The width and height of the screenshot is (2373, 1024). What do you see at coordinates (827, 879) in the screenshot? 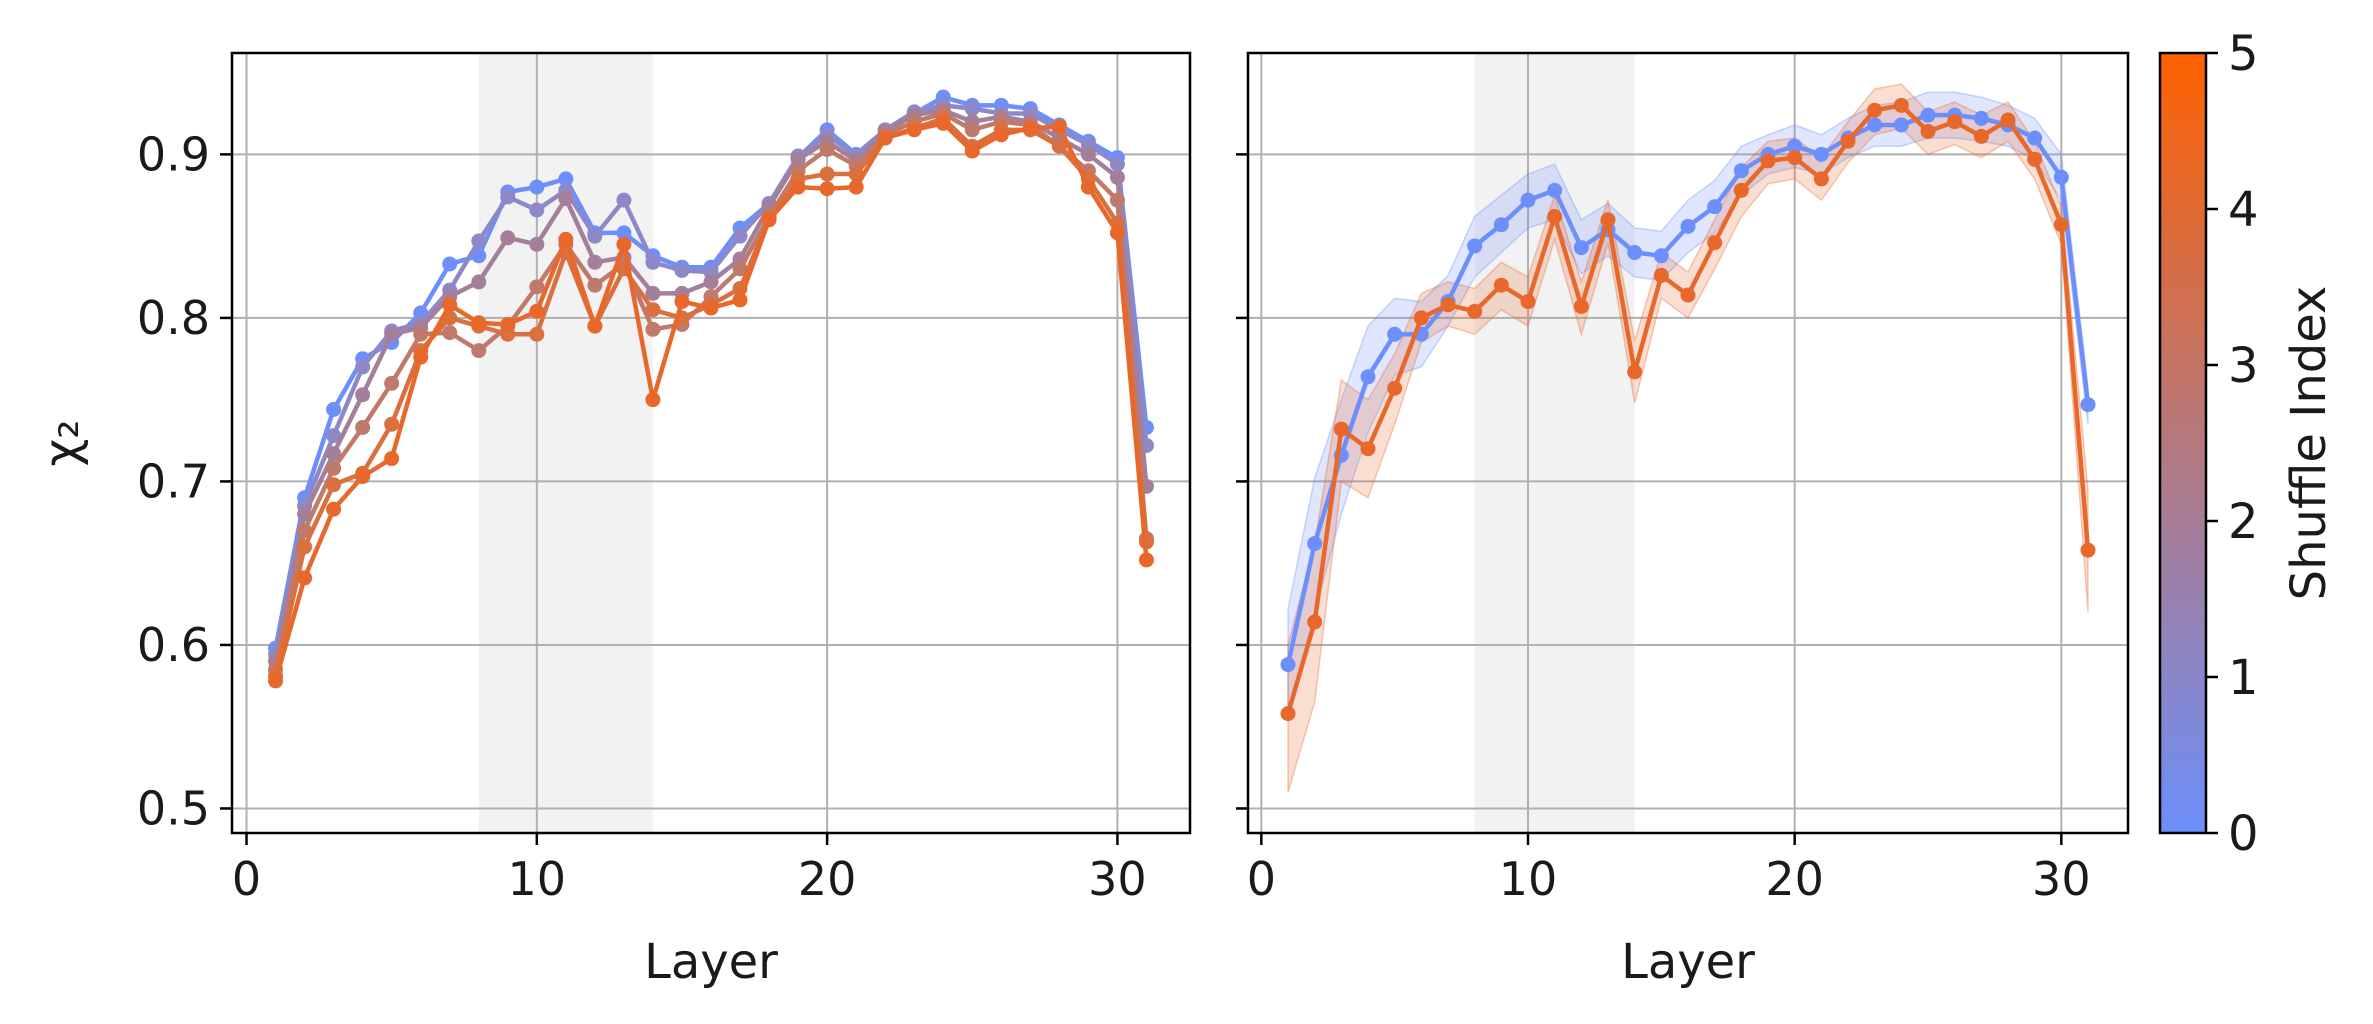
I see `left-x-tick-label: 20` at bounding box center [827, 879].